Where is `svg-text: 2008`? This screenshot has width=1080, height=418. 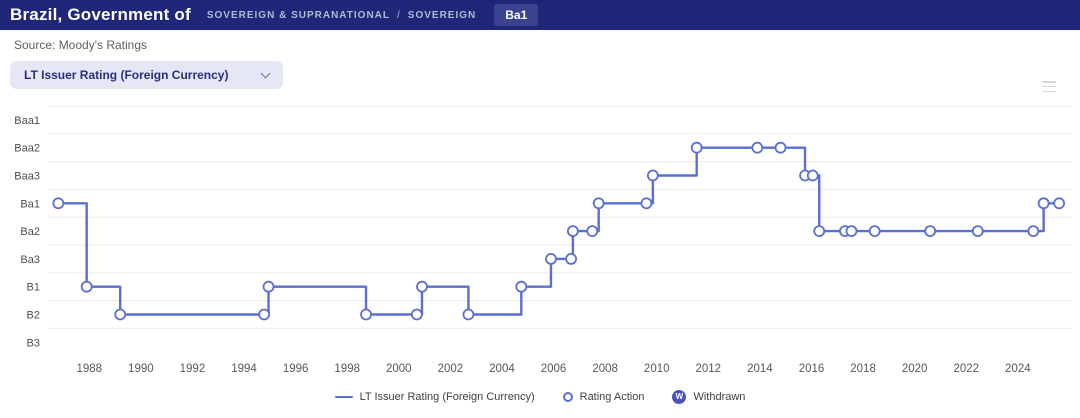 svg-text: 2008 is located at coordinates (605, 369).